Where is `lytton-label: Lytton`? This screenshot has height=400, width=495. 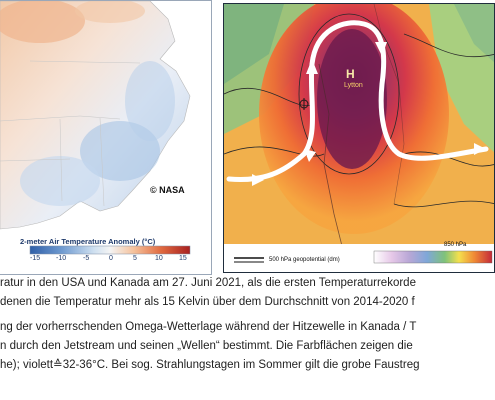 lytton-label: Lytton is located at coordinates (353, 85).